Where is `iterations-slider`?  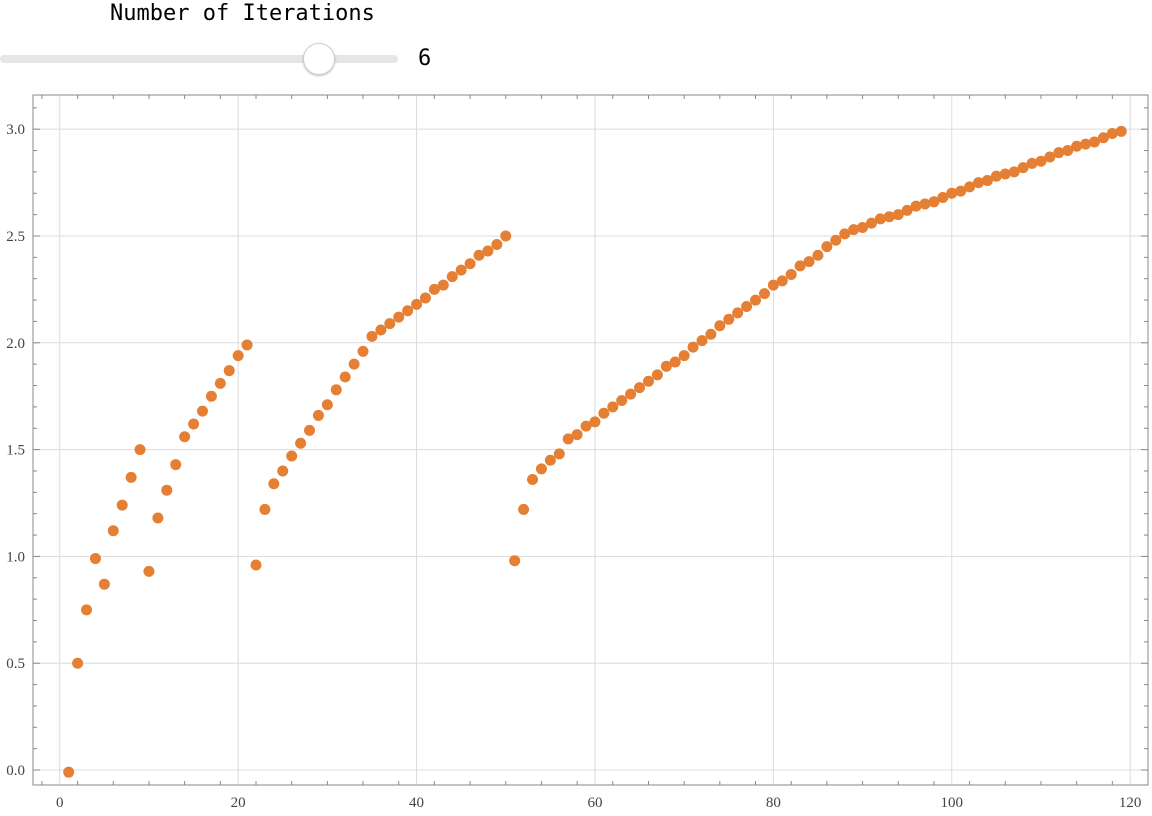
iterations-slider is located at coordinates (199, 59).